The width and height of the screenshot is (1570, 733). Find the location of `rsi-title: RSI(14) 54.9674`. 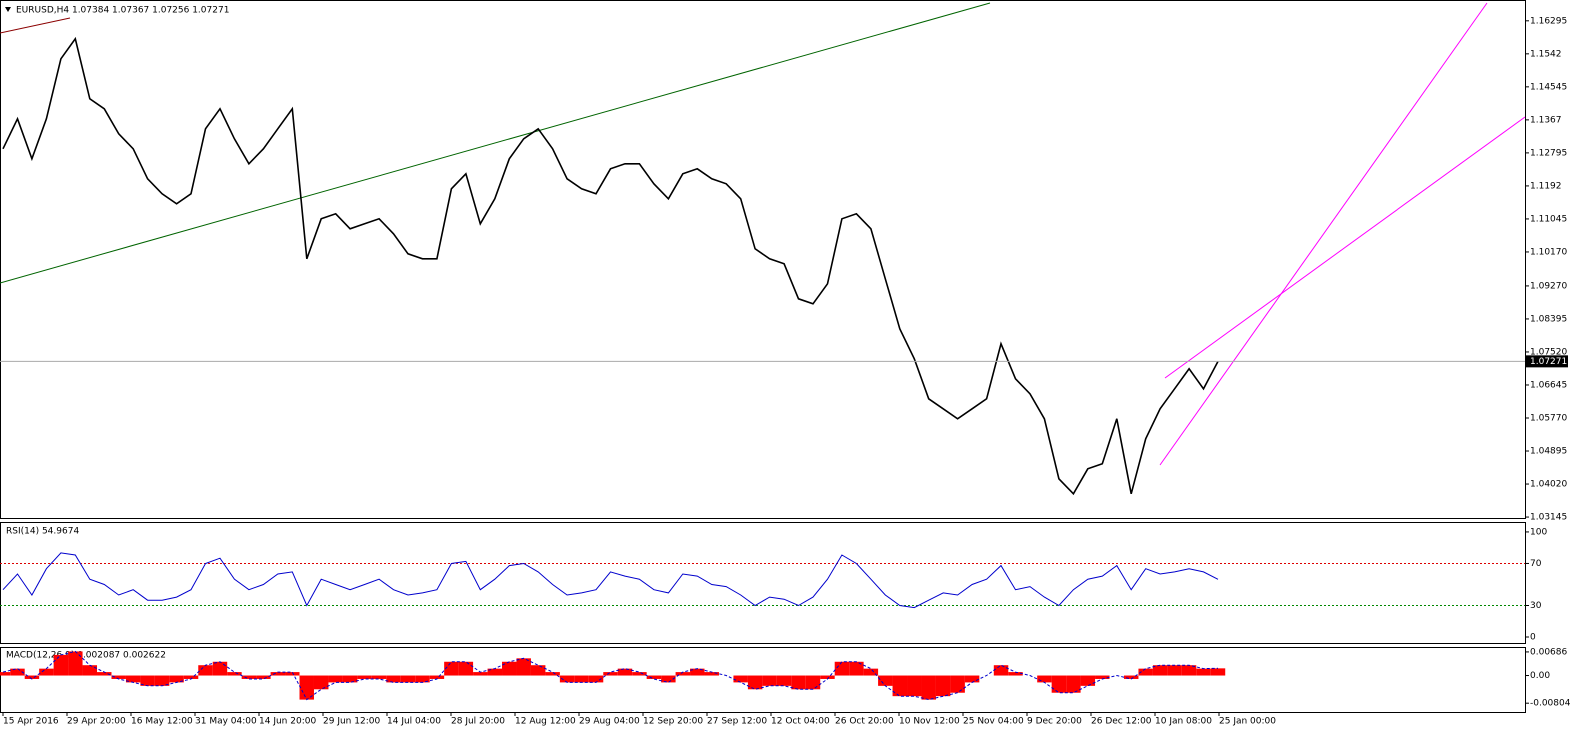

rsi-title: RSI(14) 54.9674 is located at coordinates (42, 532).